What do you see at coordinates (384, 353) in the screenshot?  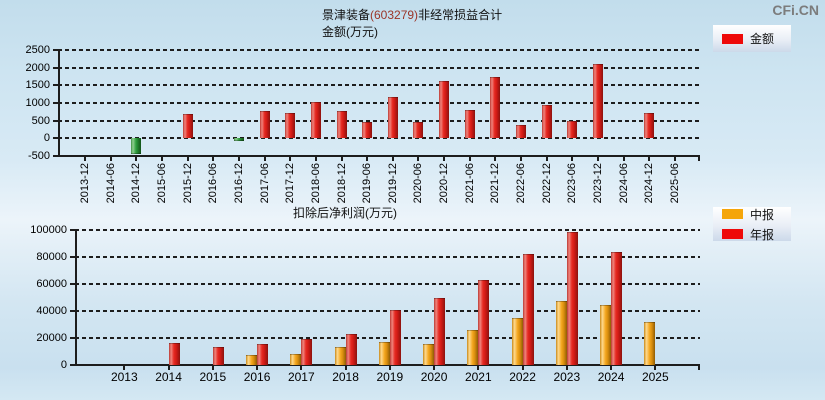 I see `interim-bar-2019` at bounding box center [384, 353].